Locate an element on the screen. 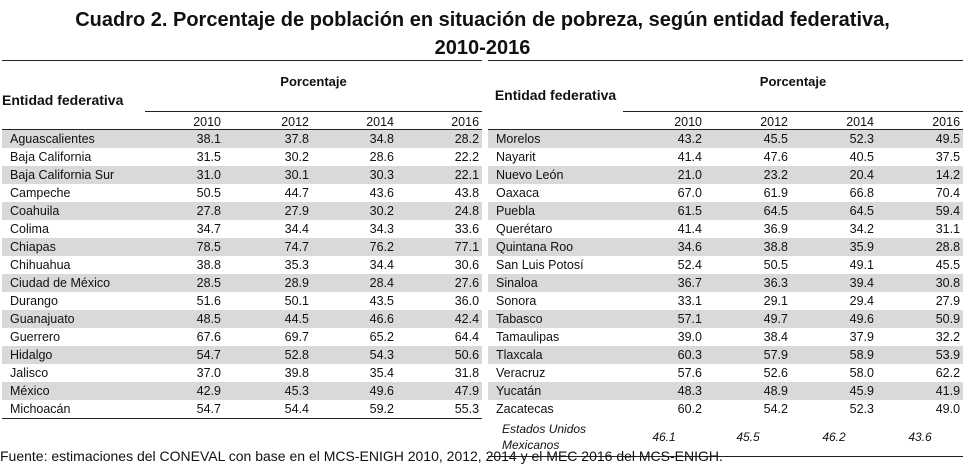 This screenshot has width=965, height=464. value-2012: 39.8 is located at coordinates (296, 373).